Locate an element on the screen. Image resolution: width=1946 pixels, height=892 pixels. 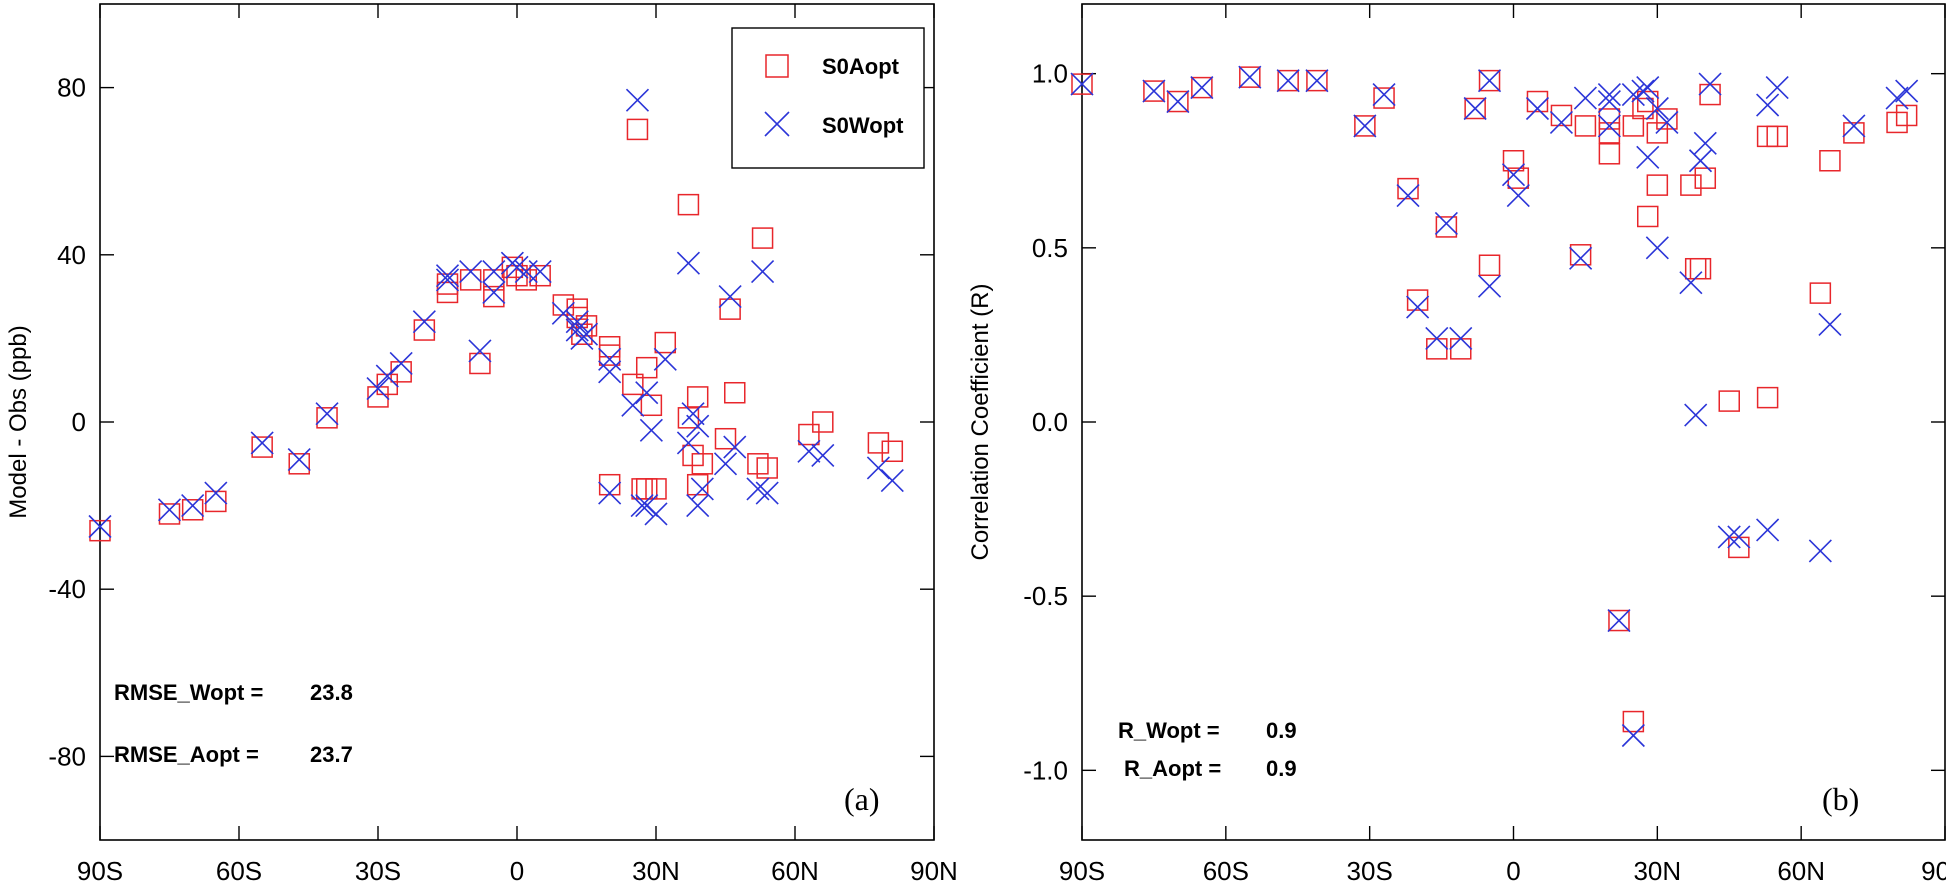
rmse-wopt-value: 23.8 is located at coordinates (331, 692).